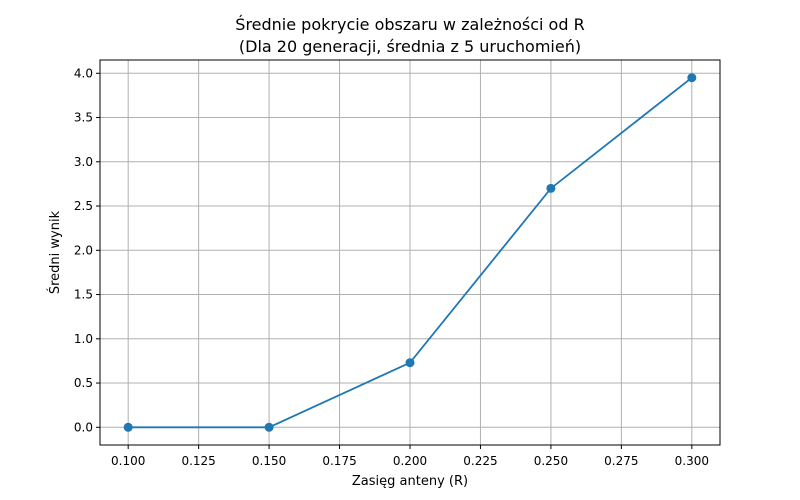 The width and height of the screenshot is (800, 500). I want to click on y-tick-label: 2.5, so click(83, 206).